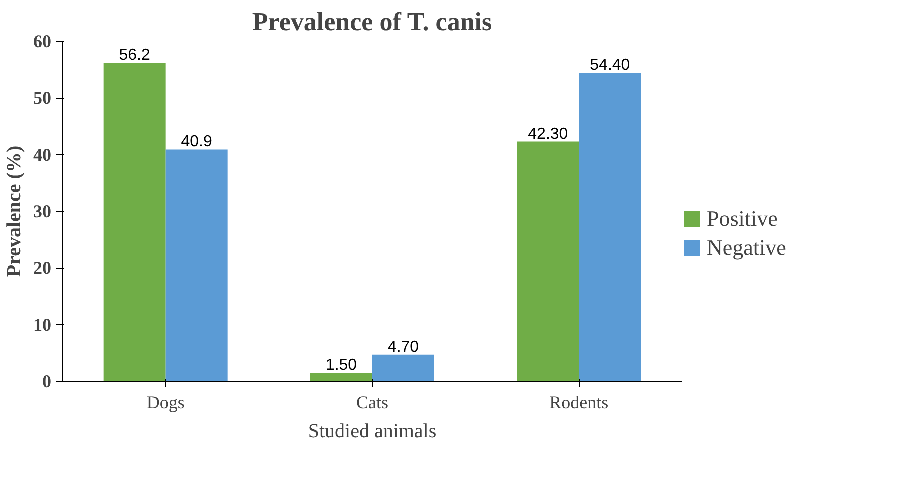 This screenshot has width=924, height=498. What do you see at coordinates (43, 154) in the screenshot?
I see `y-tick-label: 40` at bounding box center [43, 154].